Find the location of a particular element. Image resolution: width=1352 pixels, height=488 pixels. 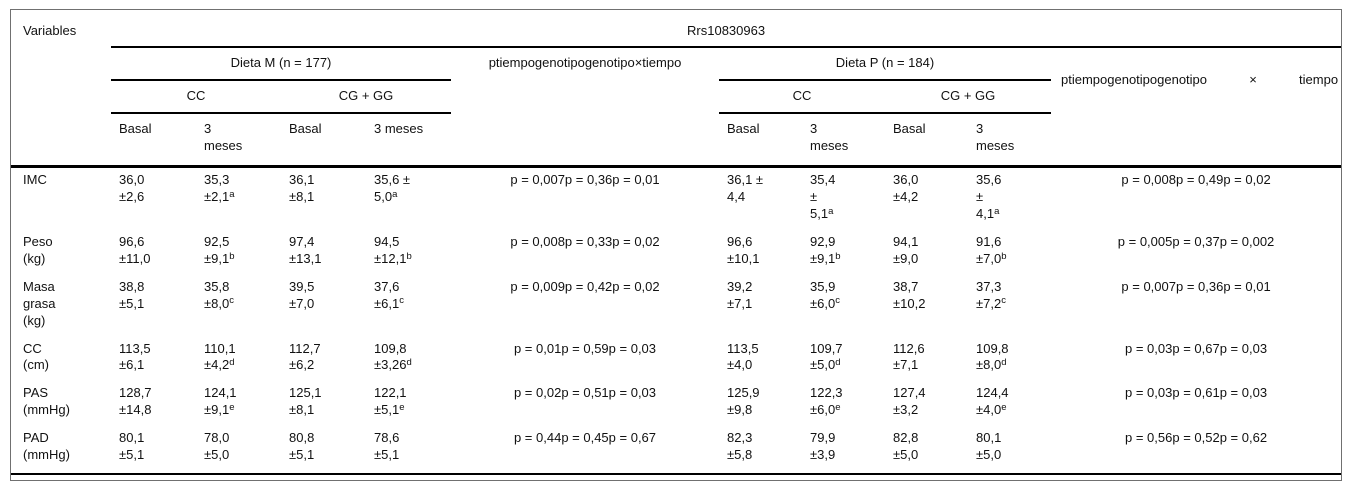

value-cell: 38,8 ±5,1 is located at coordinates (132, 294).